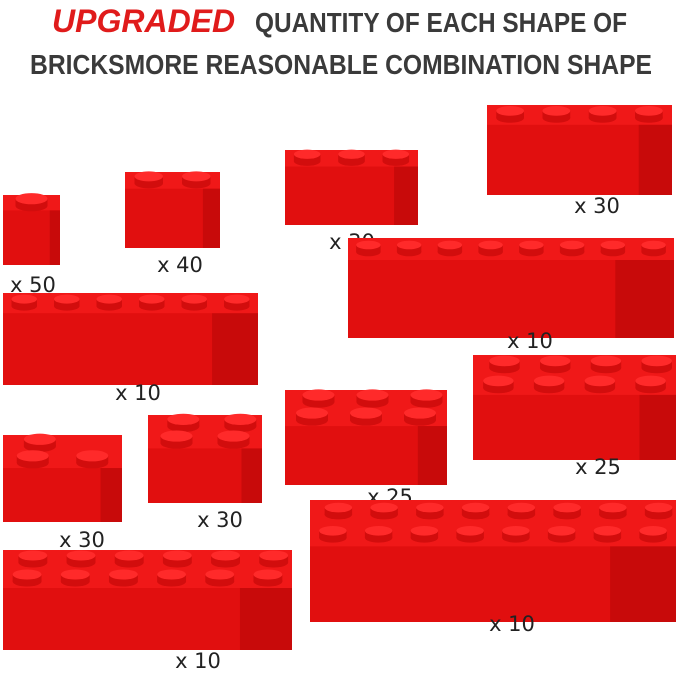 This screenshot has height=673, width=679. What do you see at coordinates (598, 467) in the screenshot?
I see `quantity-label: x 25` at bounding box center [598, 467].